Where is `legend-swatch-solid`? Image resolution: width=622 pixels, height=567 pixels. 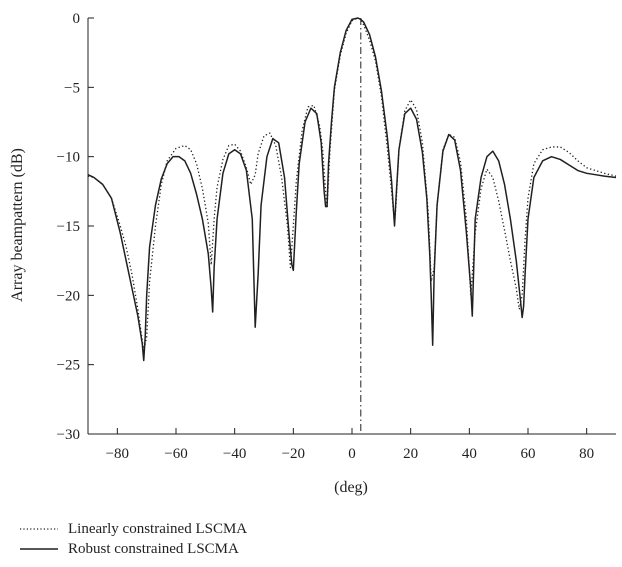
legend-swatch-solid is located at coordinates (39, 549).